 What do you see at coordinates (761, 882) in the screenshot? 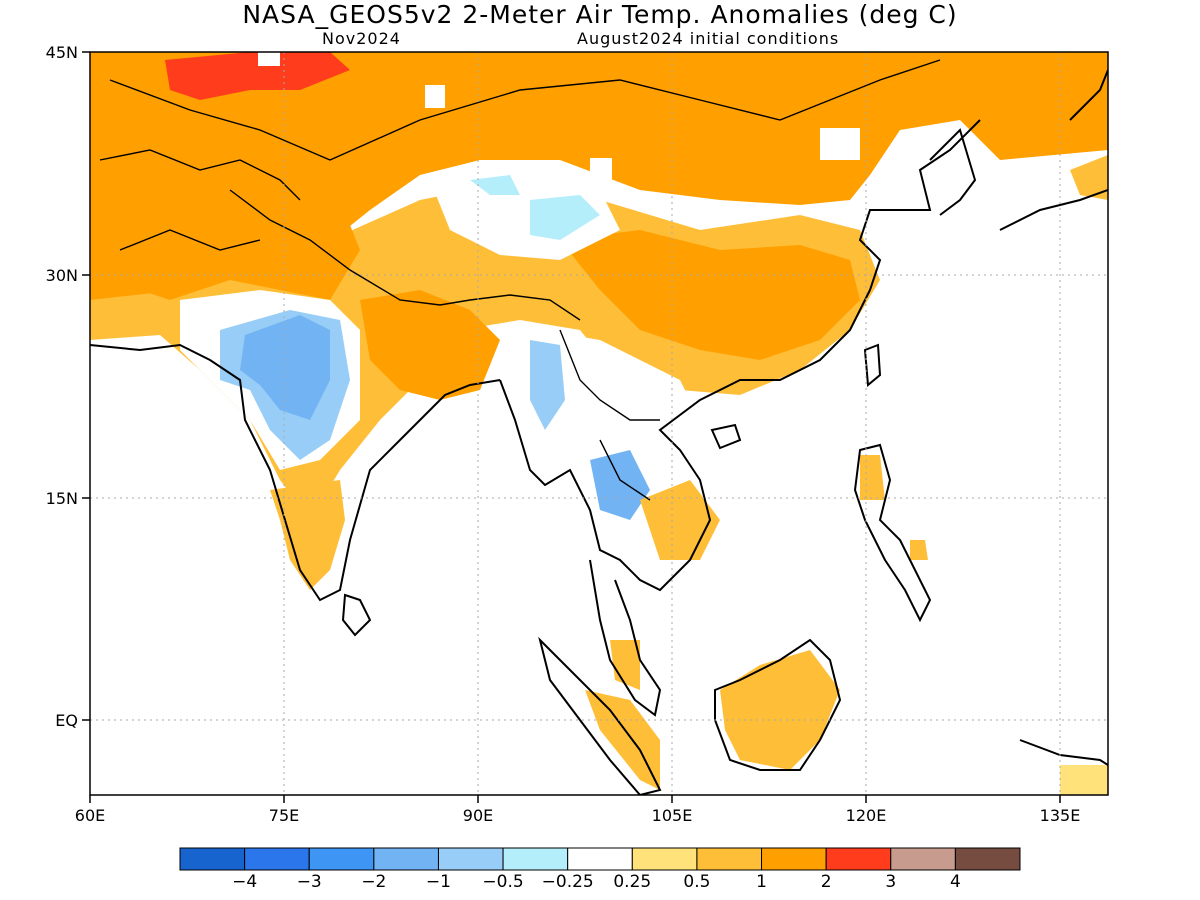
I see `colorbar-label: 1` at bounding box center [761, 882].